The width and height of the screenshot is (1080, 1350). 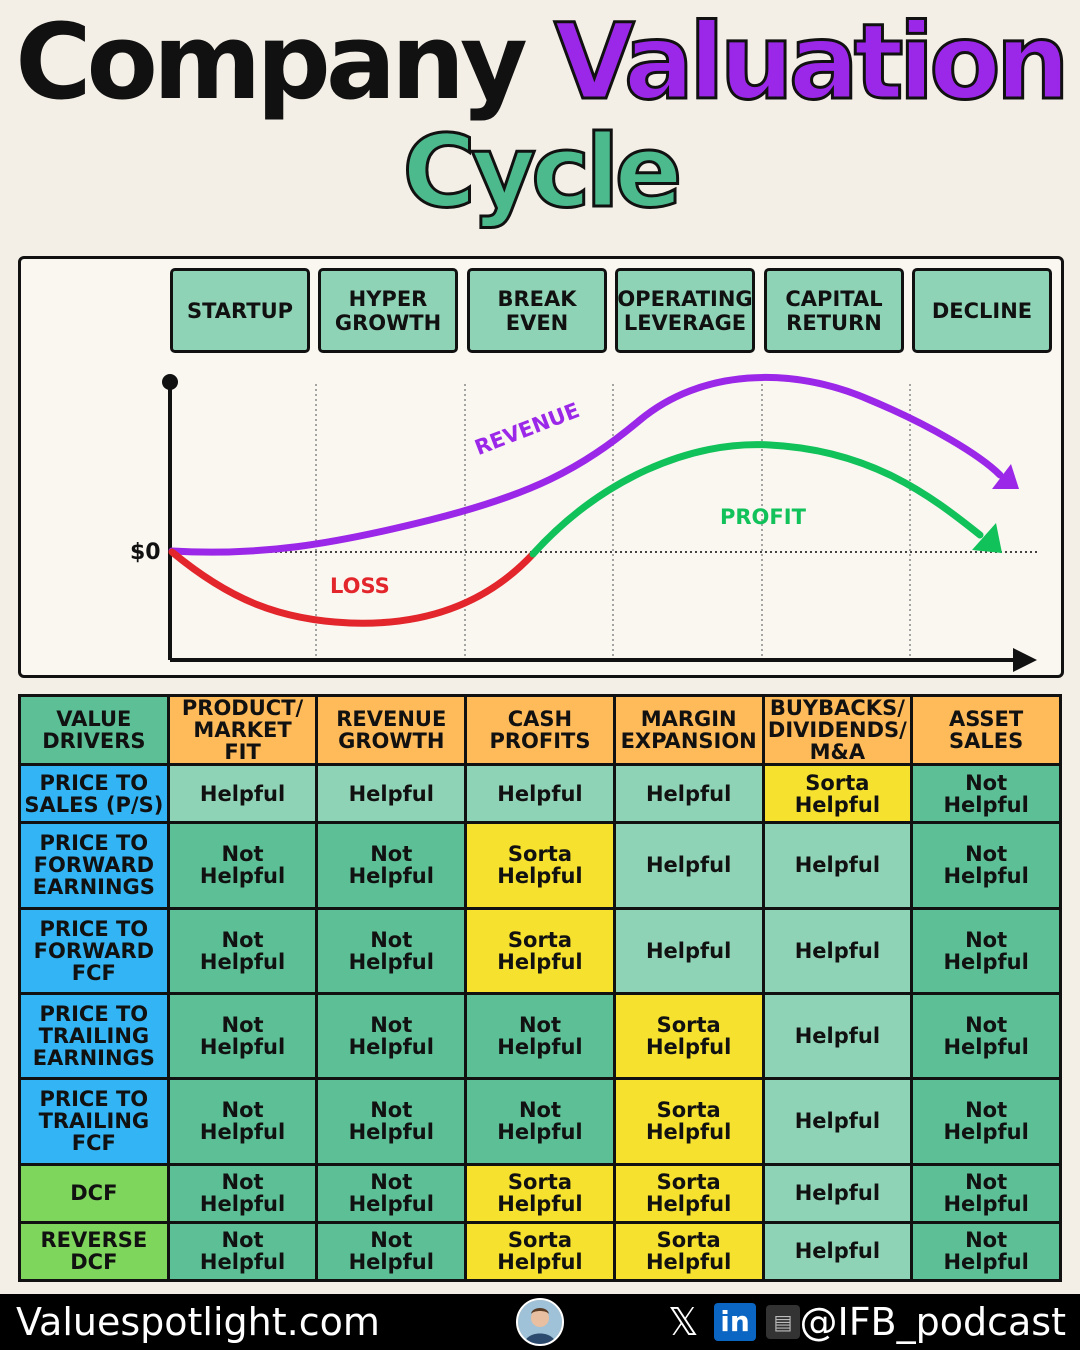 I want to click on linkedin-icon: in, so click(x=735, y=1322).